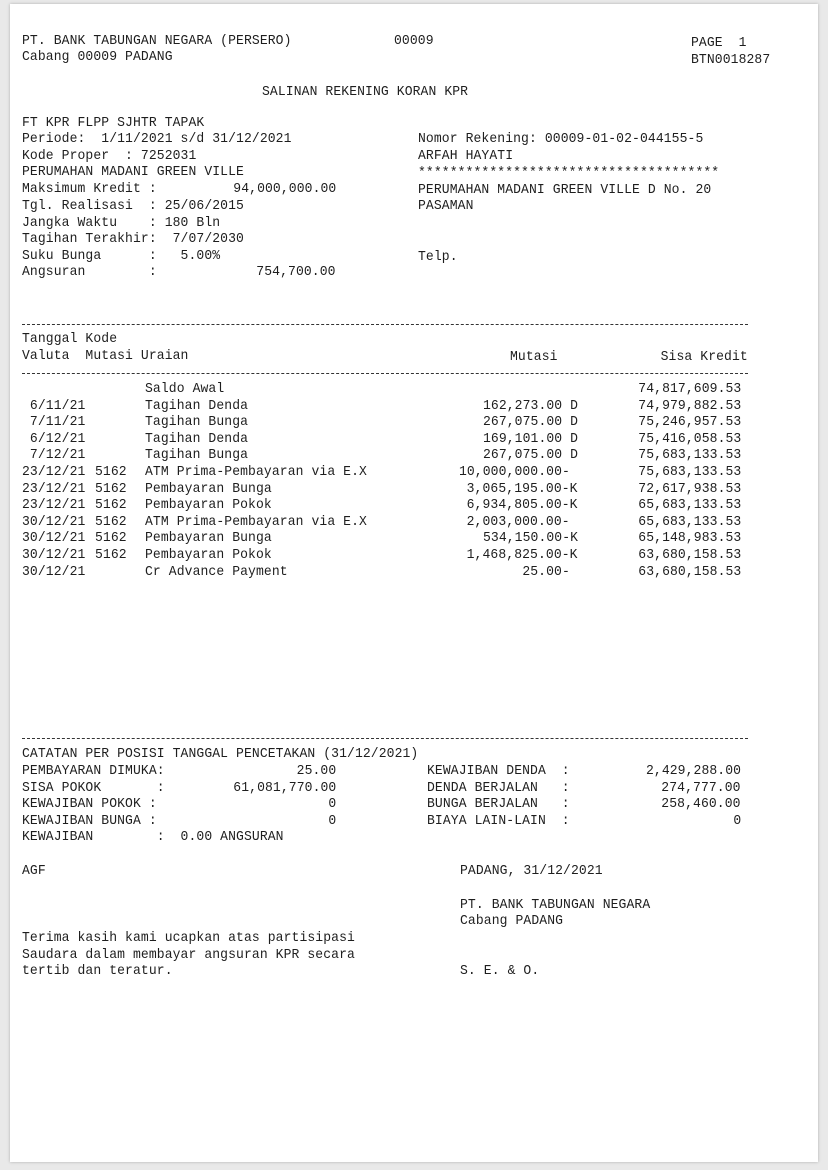 The width and height of the screenshot is (828, 1170). Describe the element at coordinates (534, 357) in the screenshot. I see `col-mutasi: Mutasi` at that location.